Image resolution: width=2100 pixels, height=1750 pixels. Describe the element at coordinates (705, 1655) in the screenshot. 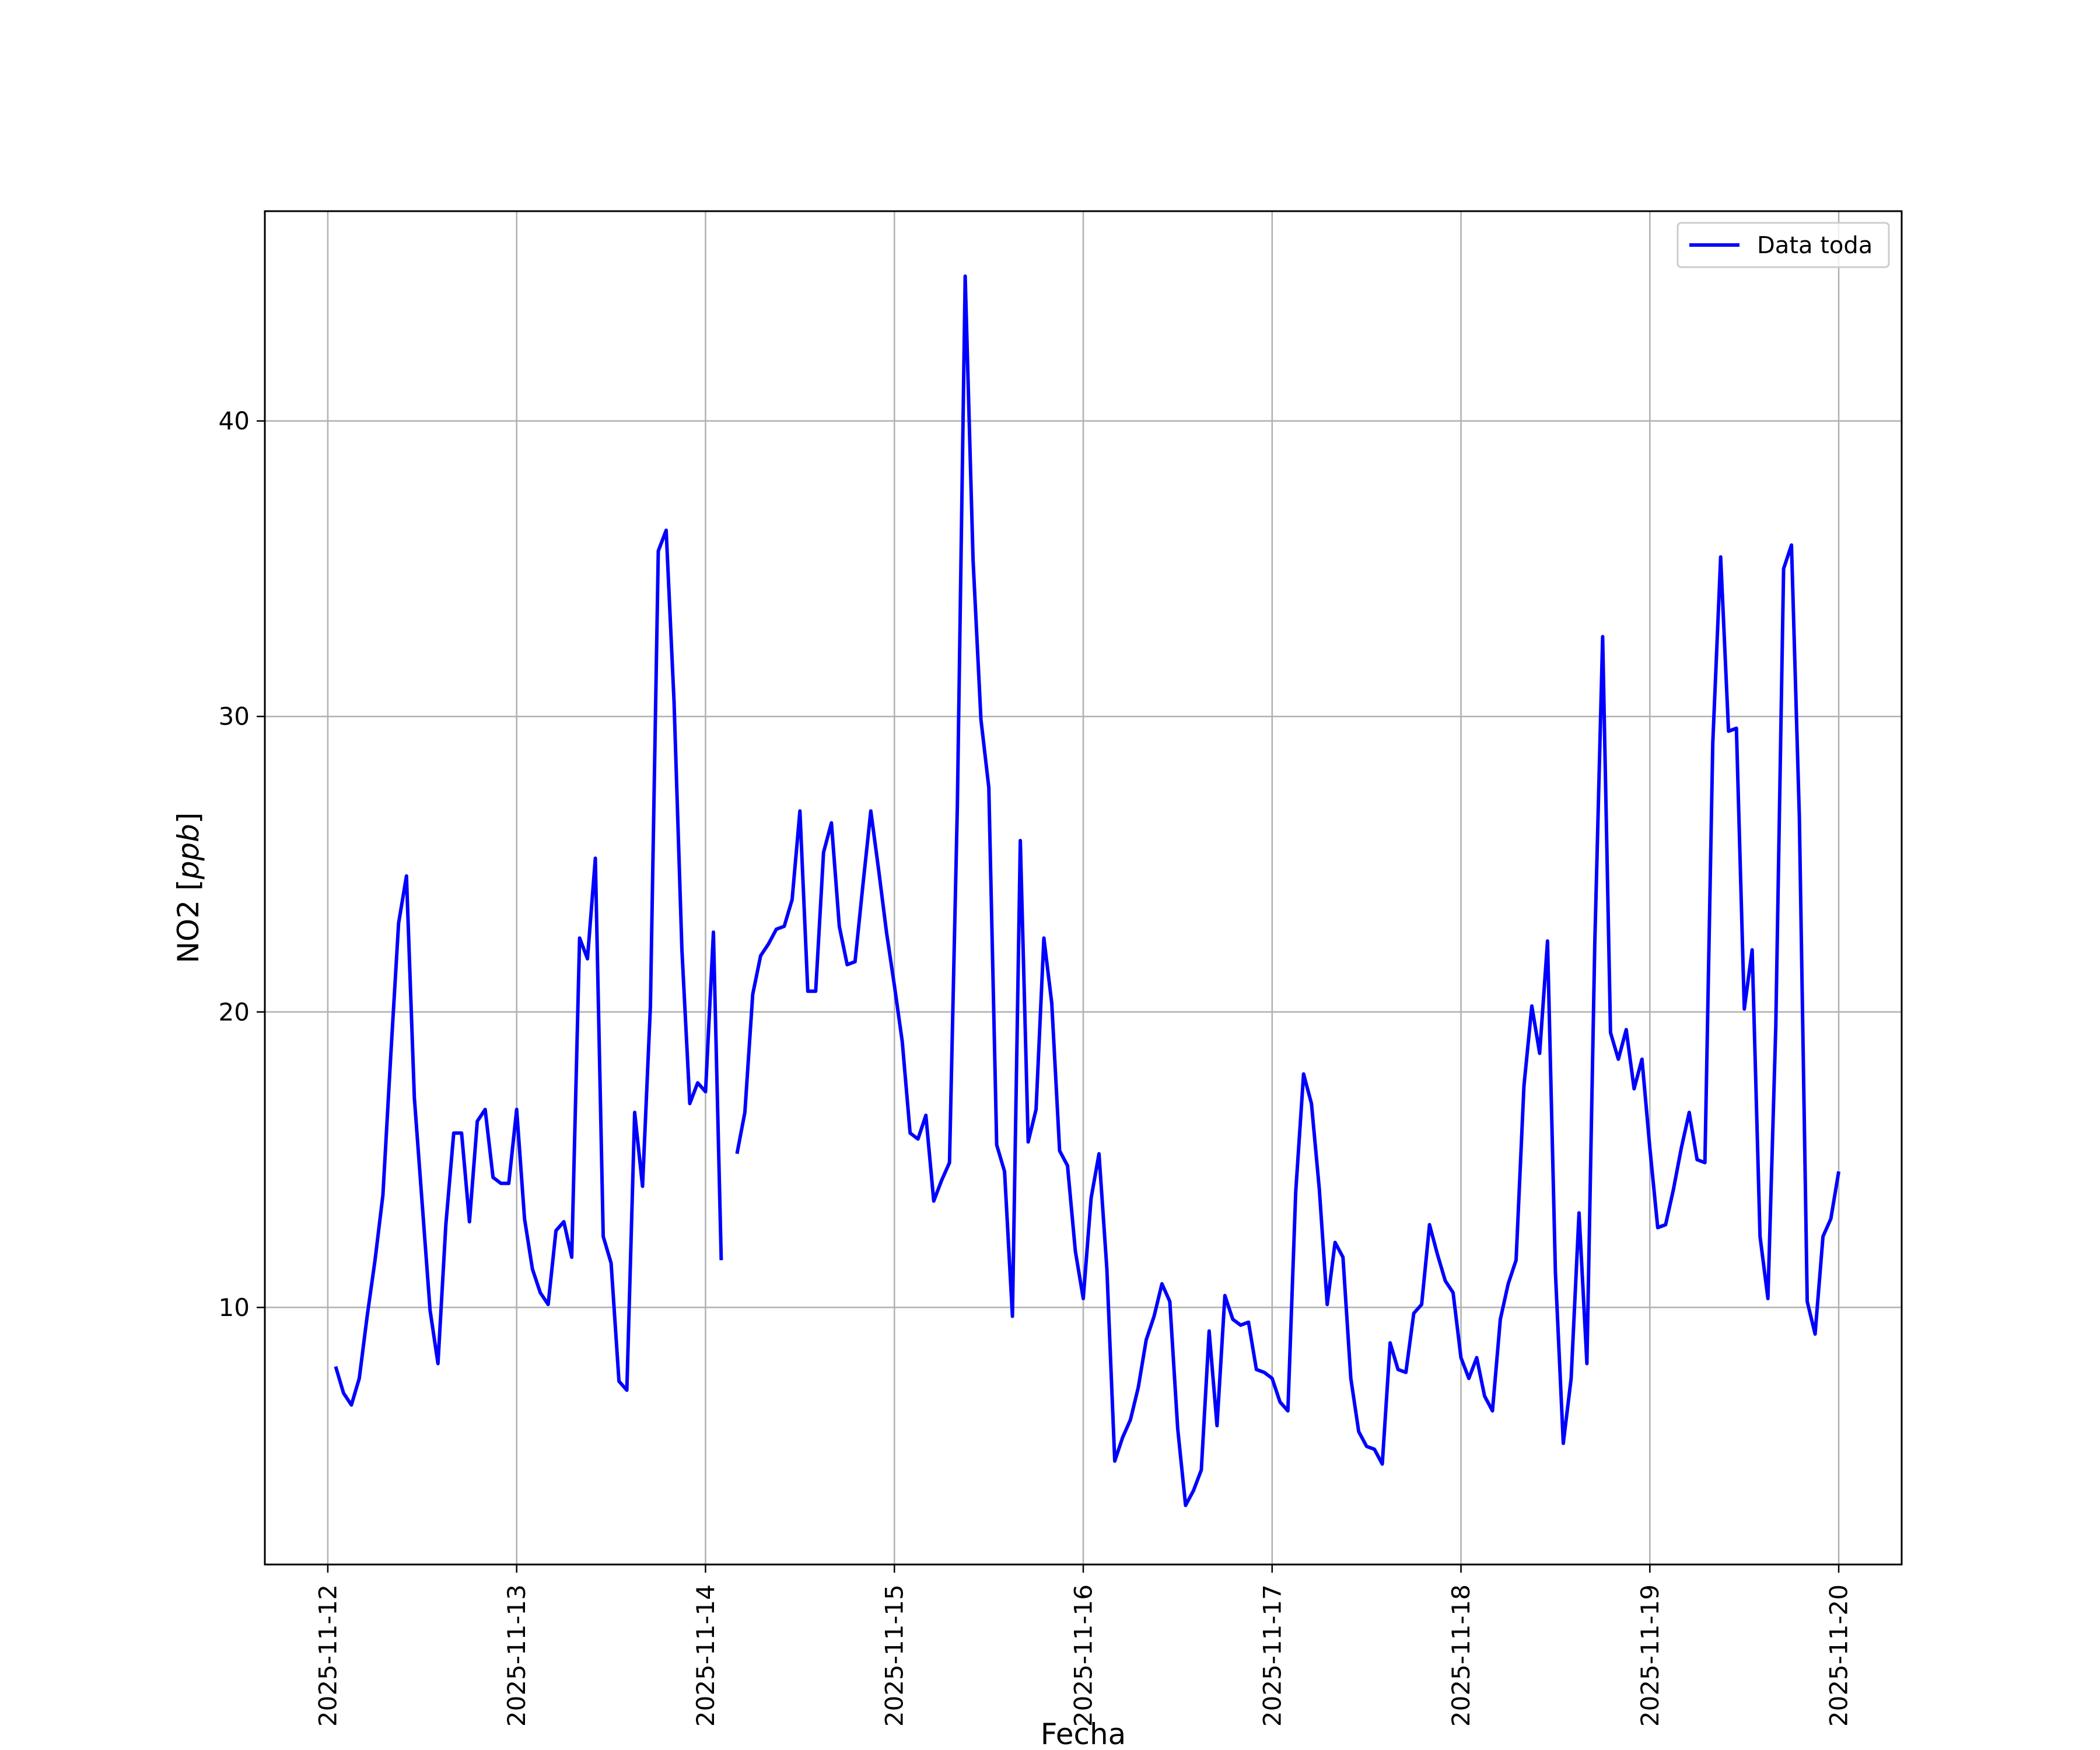

I see `x-tick-label: 2025-11-14` at that location.